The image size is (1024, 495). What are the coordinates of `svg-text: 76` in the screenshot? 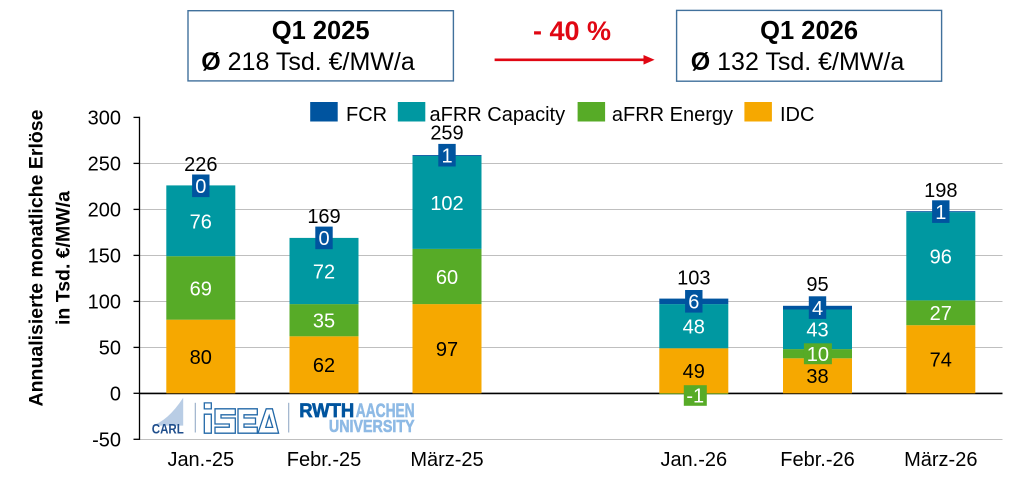 It's located at (201, 223).